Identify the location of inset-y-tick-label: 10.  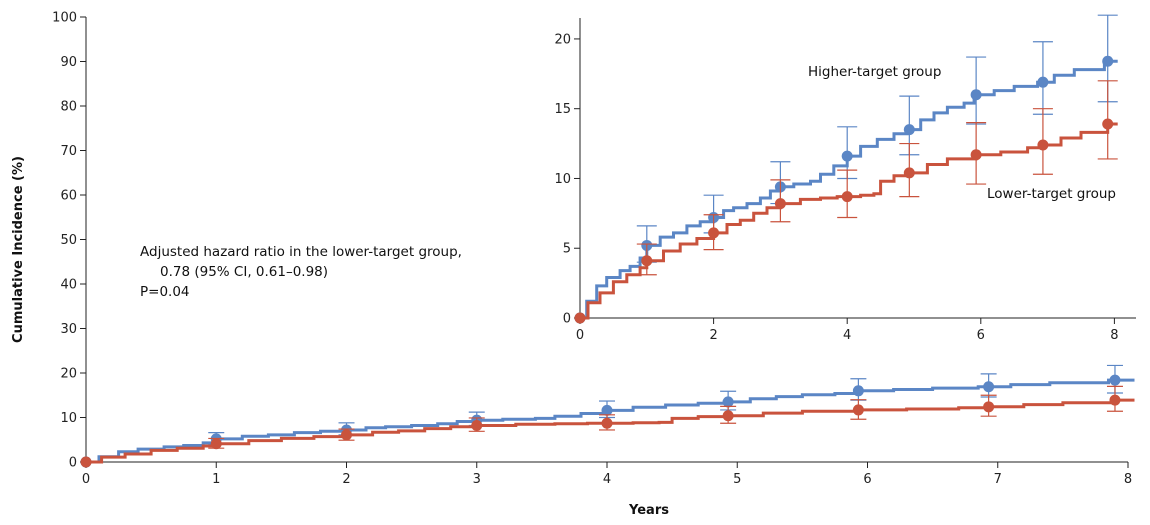
(562, 179).